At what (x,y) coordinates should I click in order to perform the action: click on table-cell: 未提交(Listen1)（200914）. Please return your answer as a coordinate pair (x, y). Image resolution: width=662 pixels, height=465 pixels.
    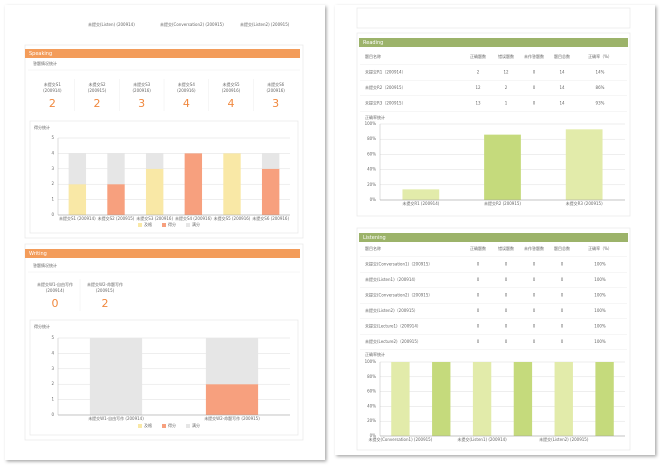
    Looking at the image, I should click on (391, 279).